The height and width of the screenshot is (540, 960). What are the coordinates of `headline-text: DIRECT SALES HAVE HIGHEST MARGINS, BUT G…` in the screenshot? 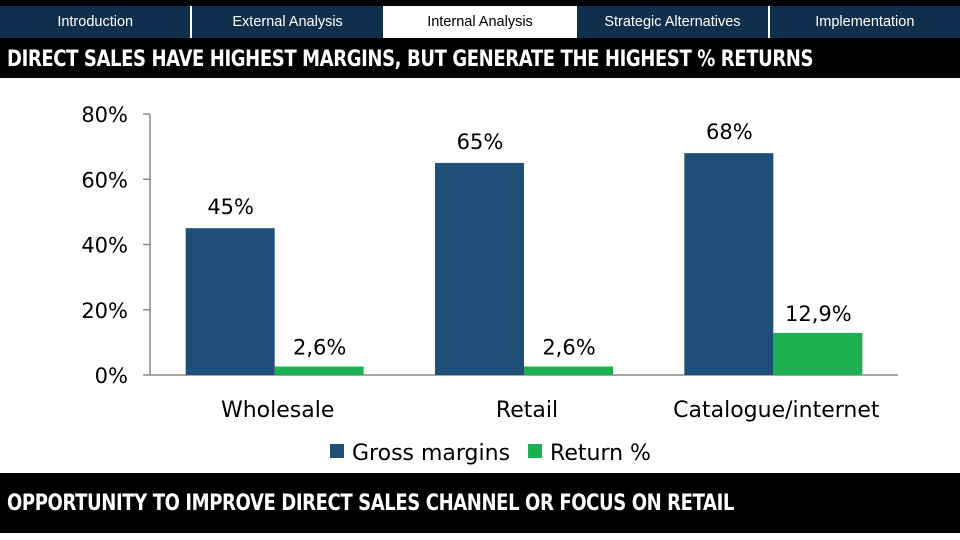 It's located at (410, 59).